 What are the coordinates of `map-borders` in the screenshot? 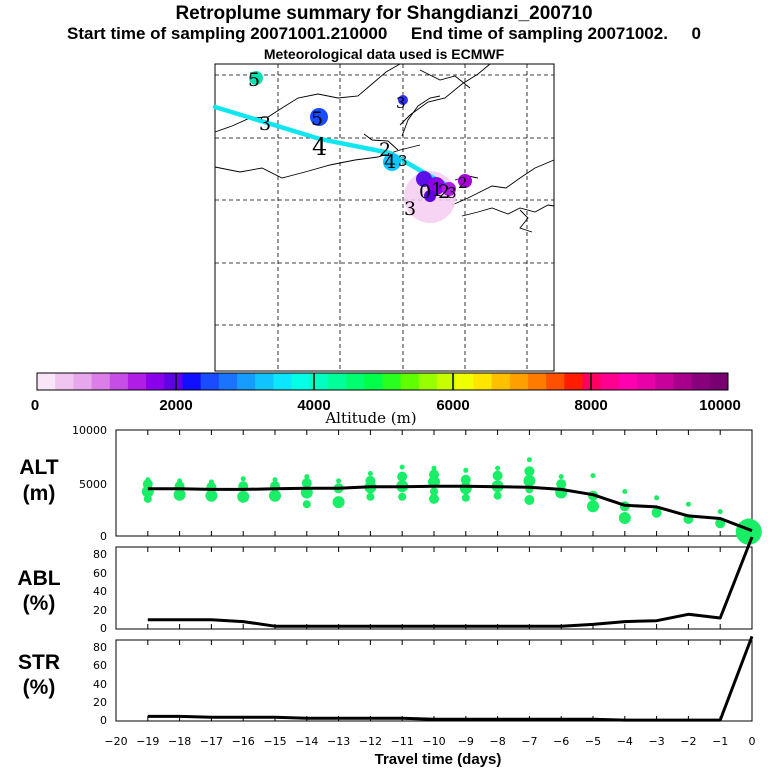 It's located at (384, 148).